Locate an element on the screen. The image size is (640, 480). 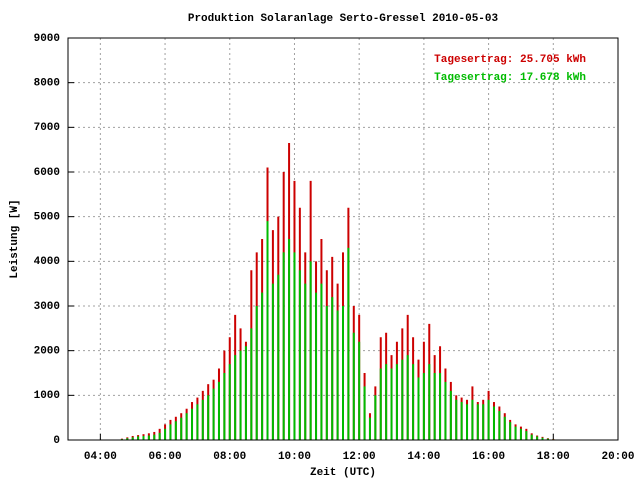
x-tick-label: 20:00 is located at coordinates (617, 457).